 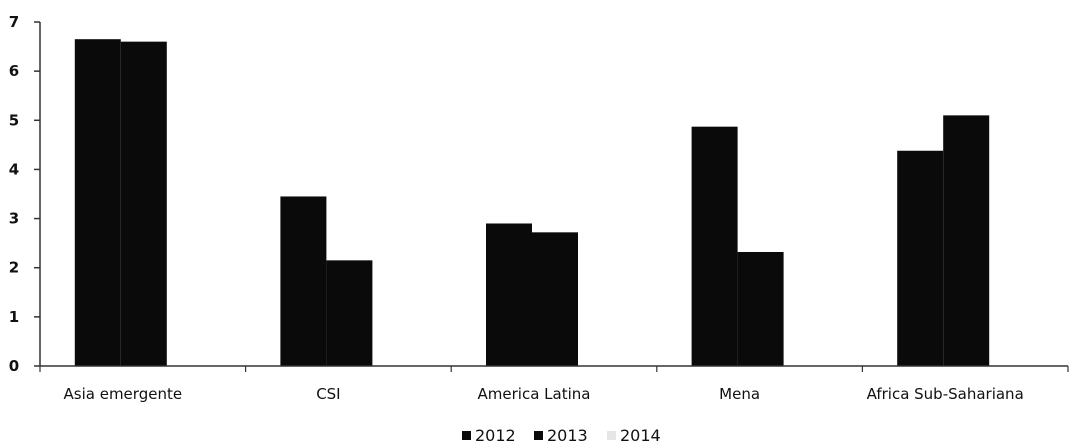 I want to click on y-tick-label: 4, so click(x=14, y=169).